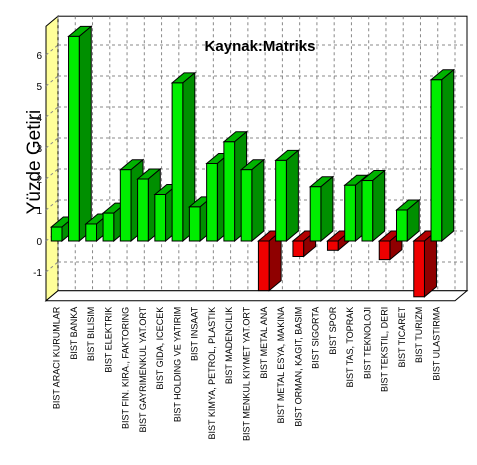 The height and width of the screenshot is (465, 477). What do you see at coordinates (37, 273) in the screenshot?
I see `y-tick-label: -1` at bounding box center [37, 273].